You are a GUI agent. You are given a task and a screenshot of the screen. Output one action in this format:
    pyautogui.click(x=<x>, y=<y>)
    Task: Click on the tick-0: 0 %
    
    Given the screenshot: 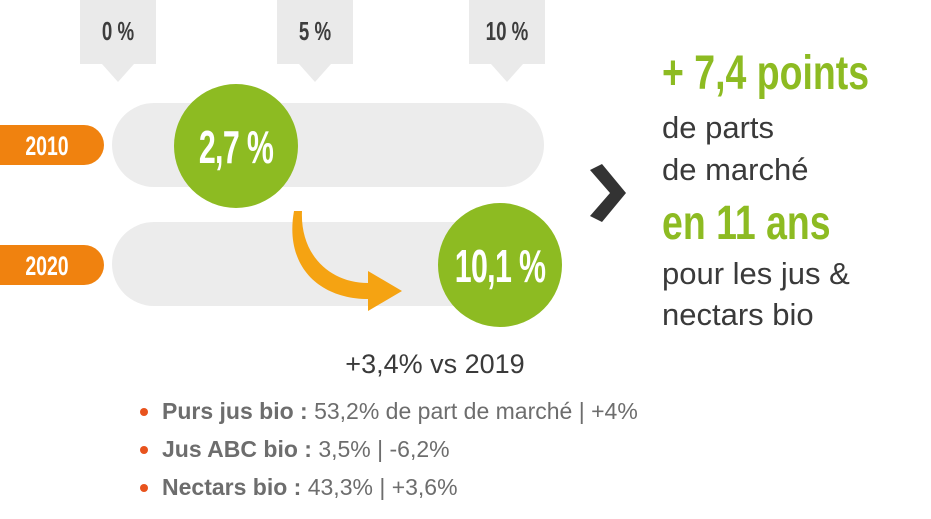 What is the action you would take?
    pyautogui.click(x=118, y=41)
    